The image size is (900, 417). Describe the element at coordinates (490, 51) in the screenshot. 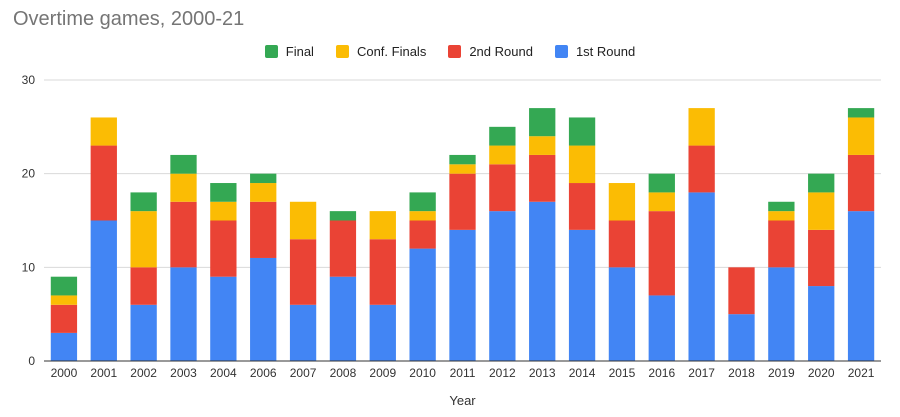

I see `legend-item: 2nd Round` at that location.